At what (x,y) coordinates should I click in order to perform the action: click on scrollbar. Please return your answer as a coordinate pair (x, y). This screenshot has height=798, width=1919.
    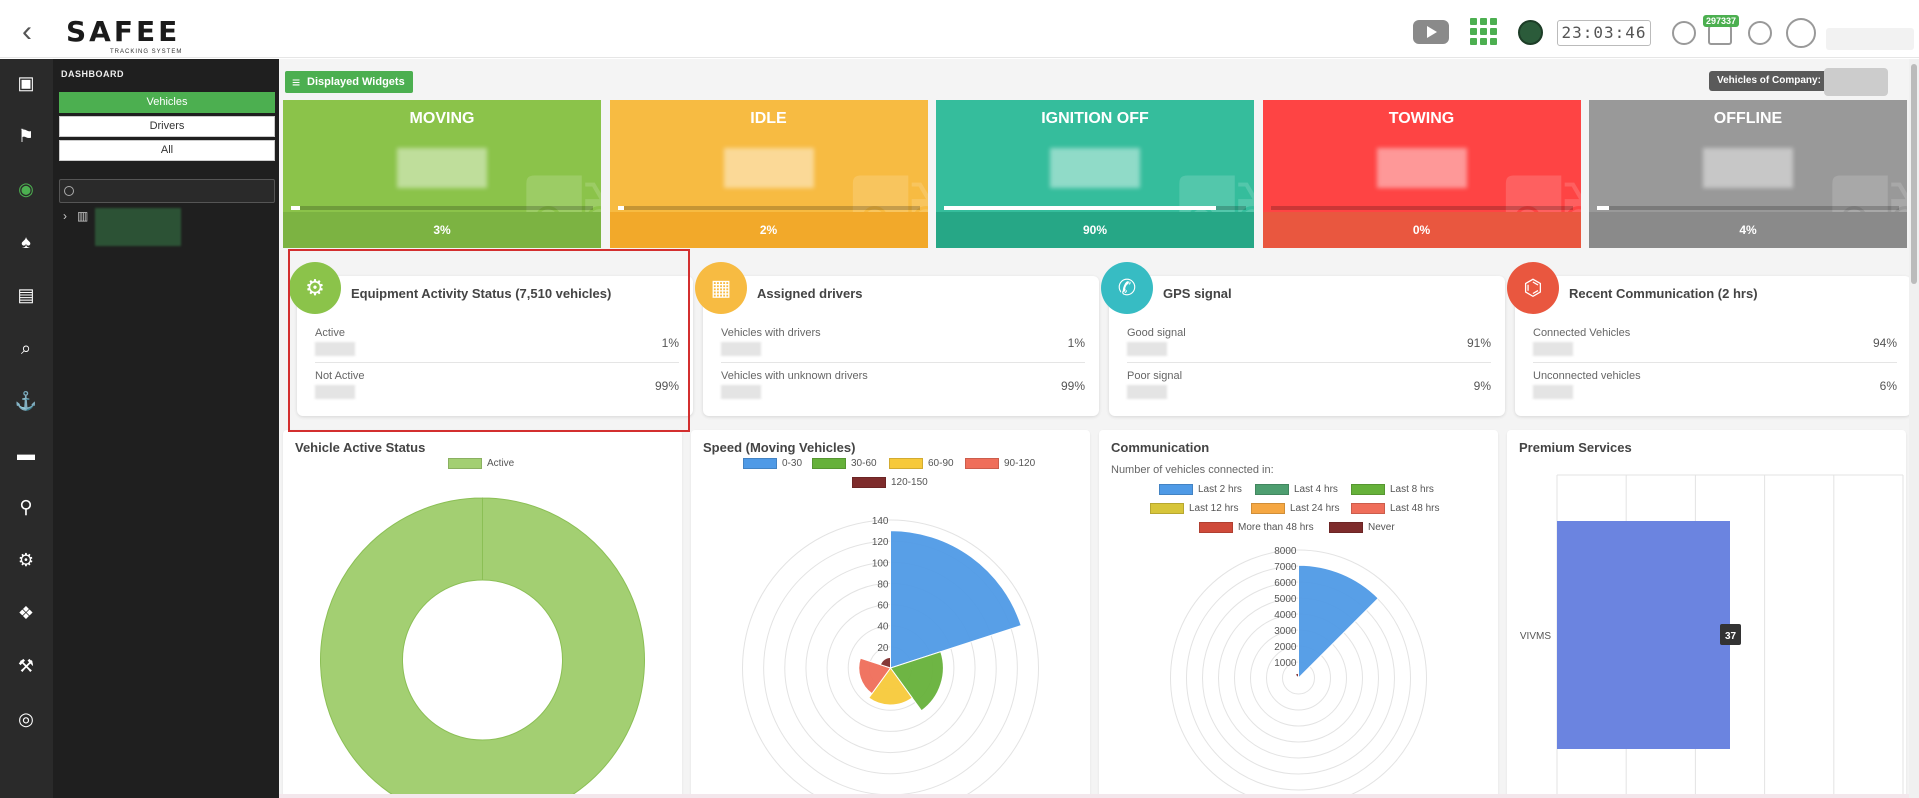
    Looking at the image, I should click on (1914, 428).